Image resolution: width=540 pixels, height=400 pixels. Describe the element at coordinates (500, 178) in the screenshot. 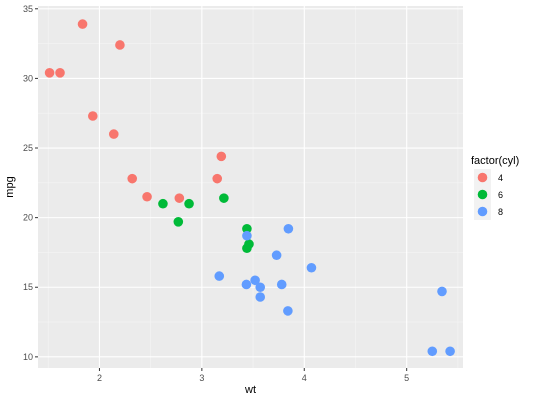

I see `legend-label-4: 4` at that location.